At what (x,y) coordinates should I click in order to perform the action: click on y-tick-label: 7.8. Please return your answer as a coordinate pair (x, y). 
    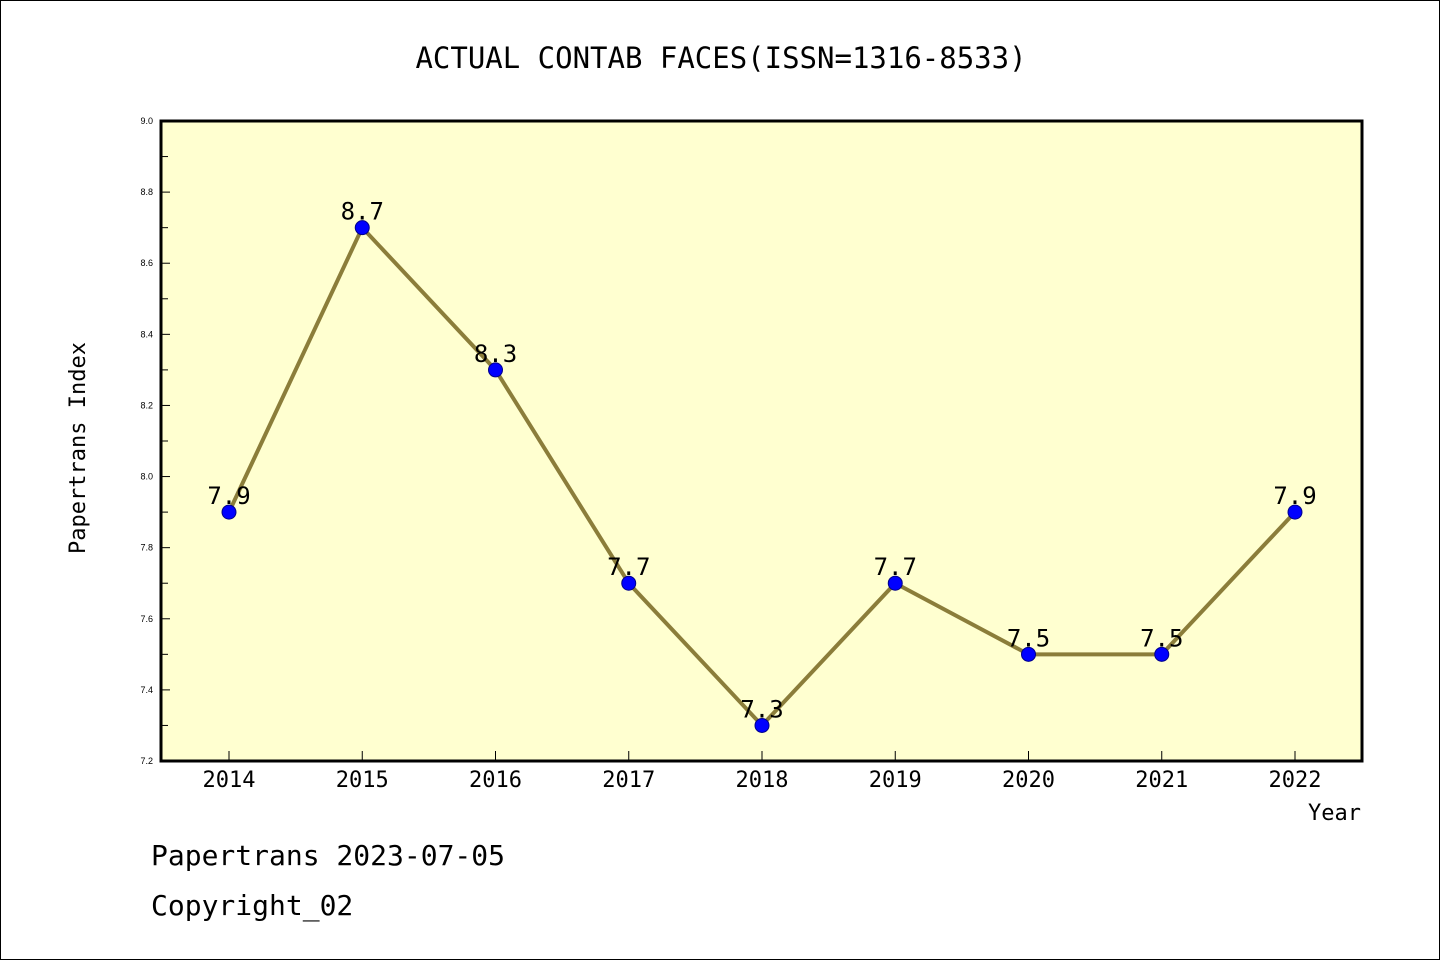
    Looking at the image, I should click on (146, 548).